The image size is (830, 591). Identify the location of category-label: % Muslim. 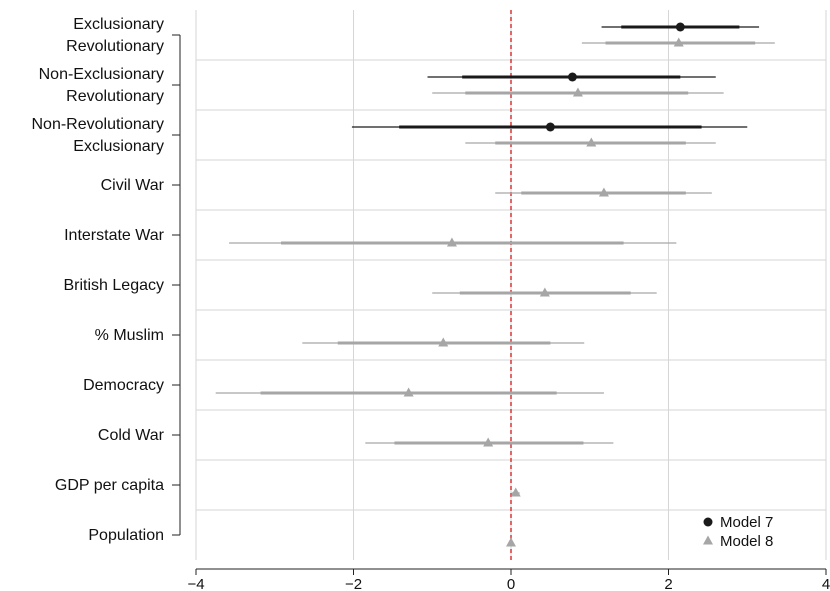
(129, 335).